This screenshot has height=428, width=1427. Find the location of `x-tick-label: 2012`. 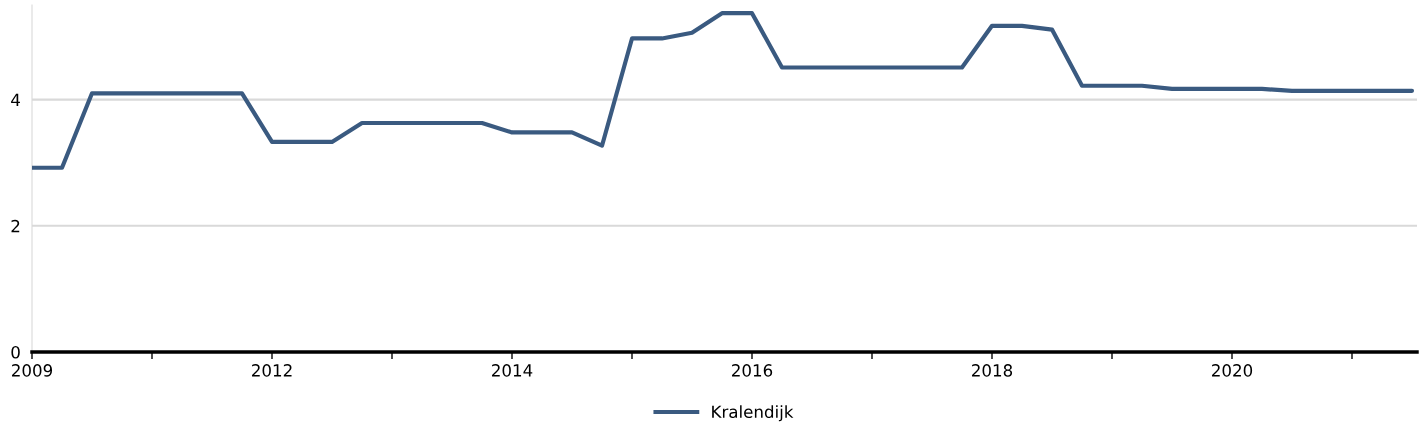

x-tick-label: 2012 is located at coordinates (272, 370).